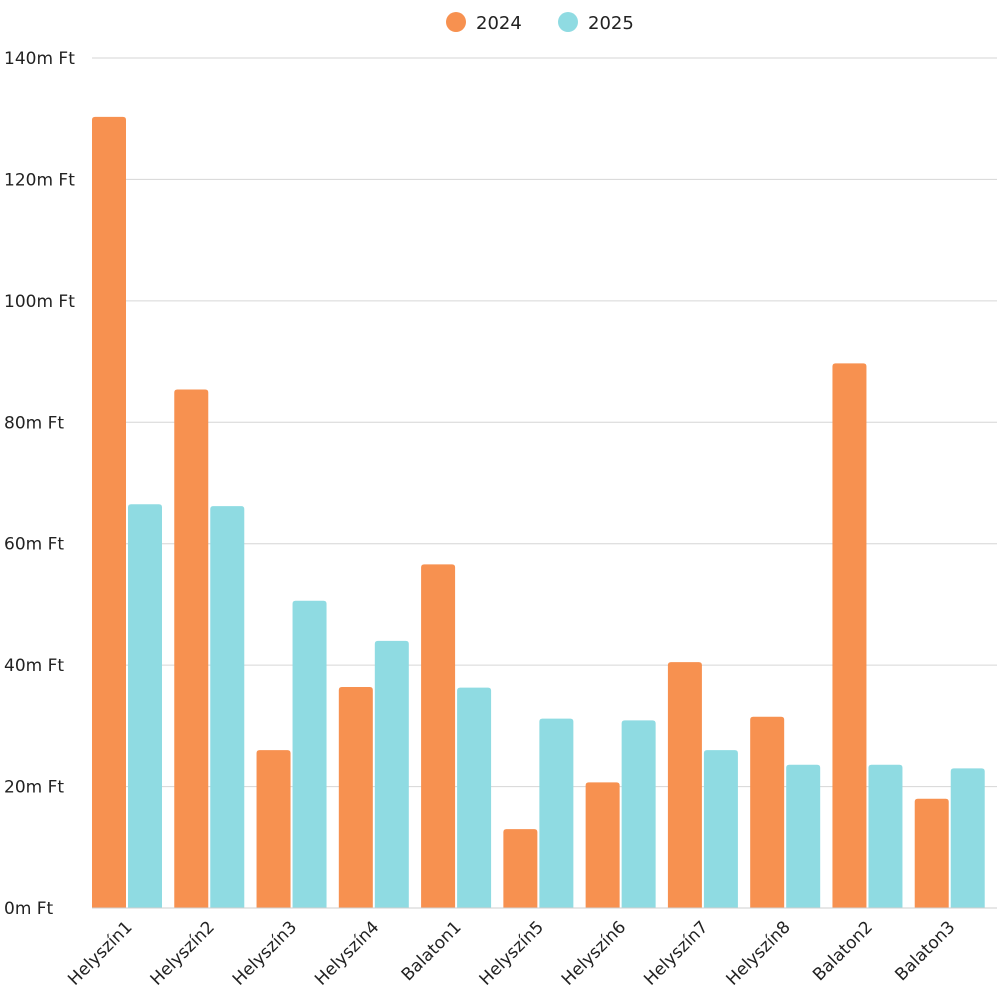 The width and height of the screenshot is (1000, 1004). What do you see at coordinates (183, 953) in the screenshot?
I see `x-tick-label: Helyszín2` at bounding box center [183, 953].